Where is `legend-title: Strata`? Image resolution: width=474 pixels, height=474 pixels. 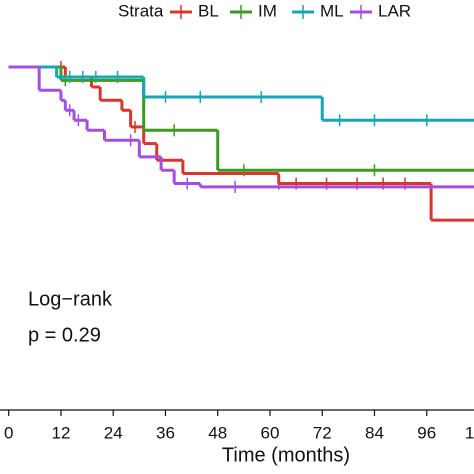
legend-title: Strata is located at coordinates (141, 10).